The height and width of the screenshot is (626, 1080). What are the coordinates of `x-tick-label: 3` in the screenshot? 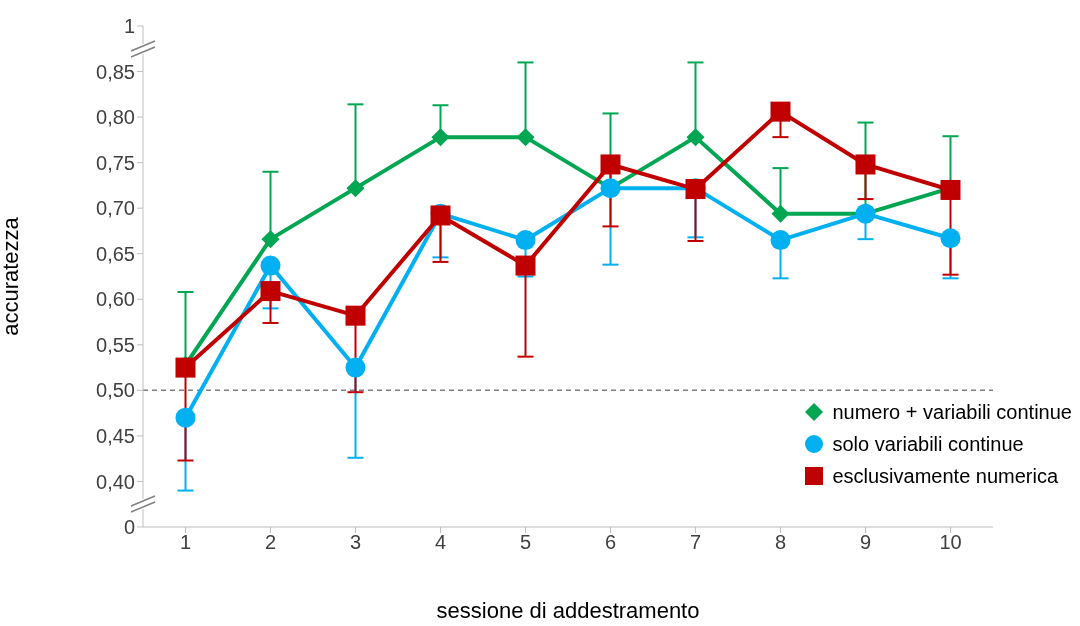 It's located at (355, 542).